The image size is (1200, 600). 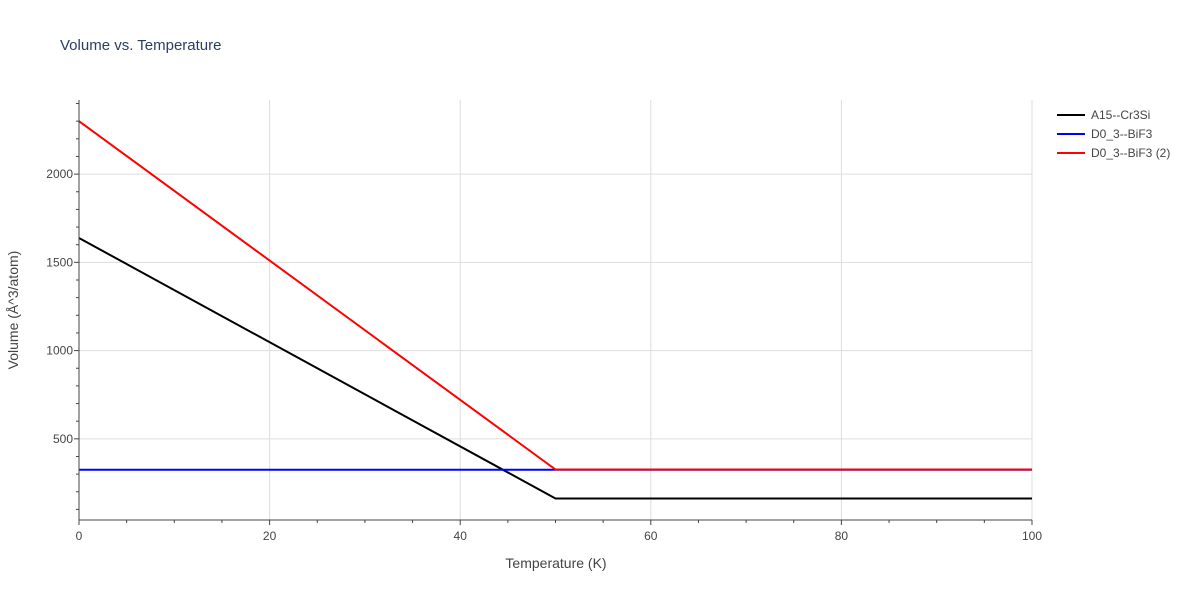 What do you see at coordinates (59, 174) in the screenshot?
I see `y-tick-label: 2000` at bounding box center [59, 174].